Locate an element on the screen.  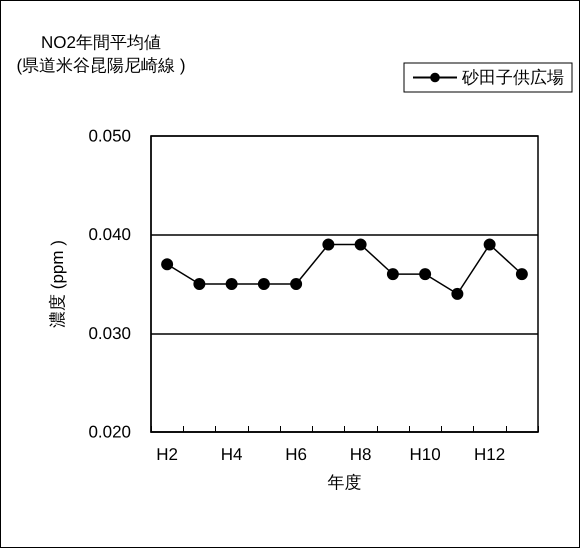
chart-title: NO2年間平均値 is located at coordinates (101, 42).